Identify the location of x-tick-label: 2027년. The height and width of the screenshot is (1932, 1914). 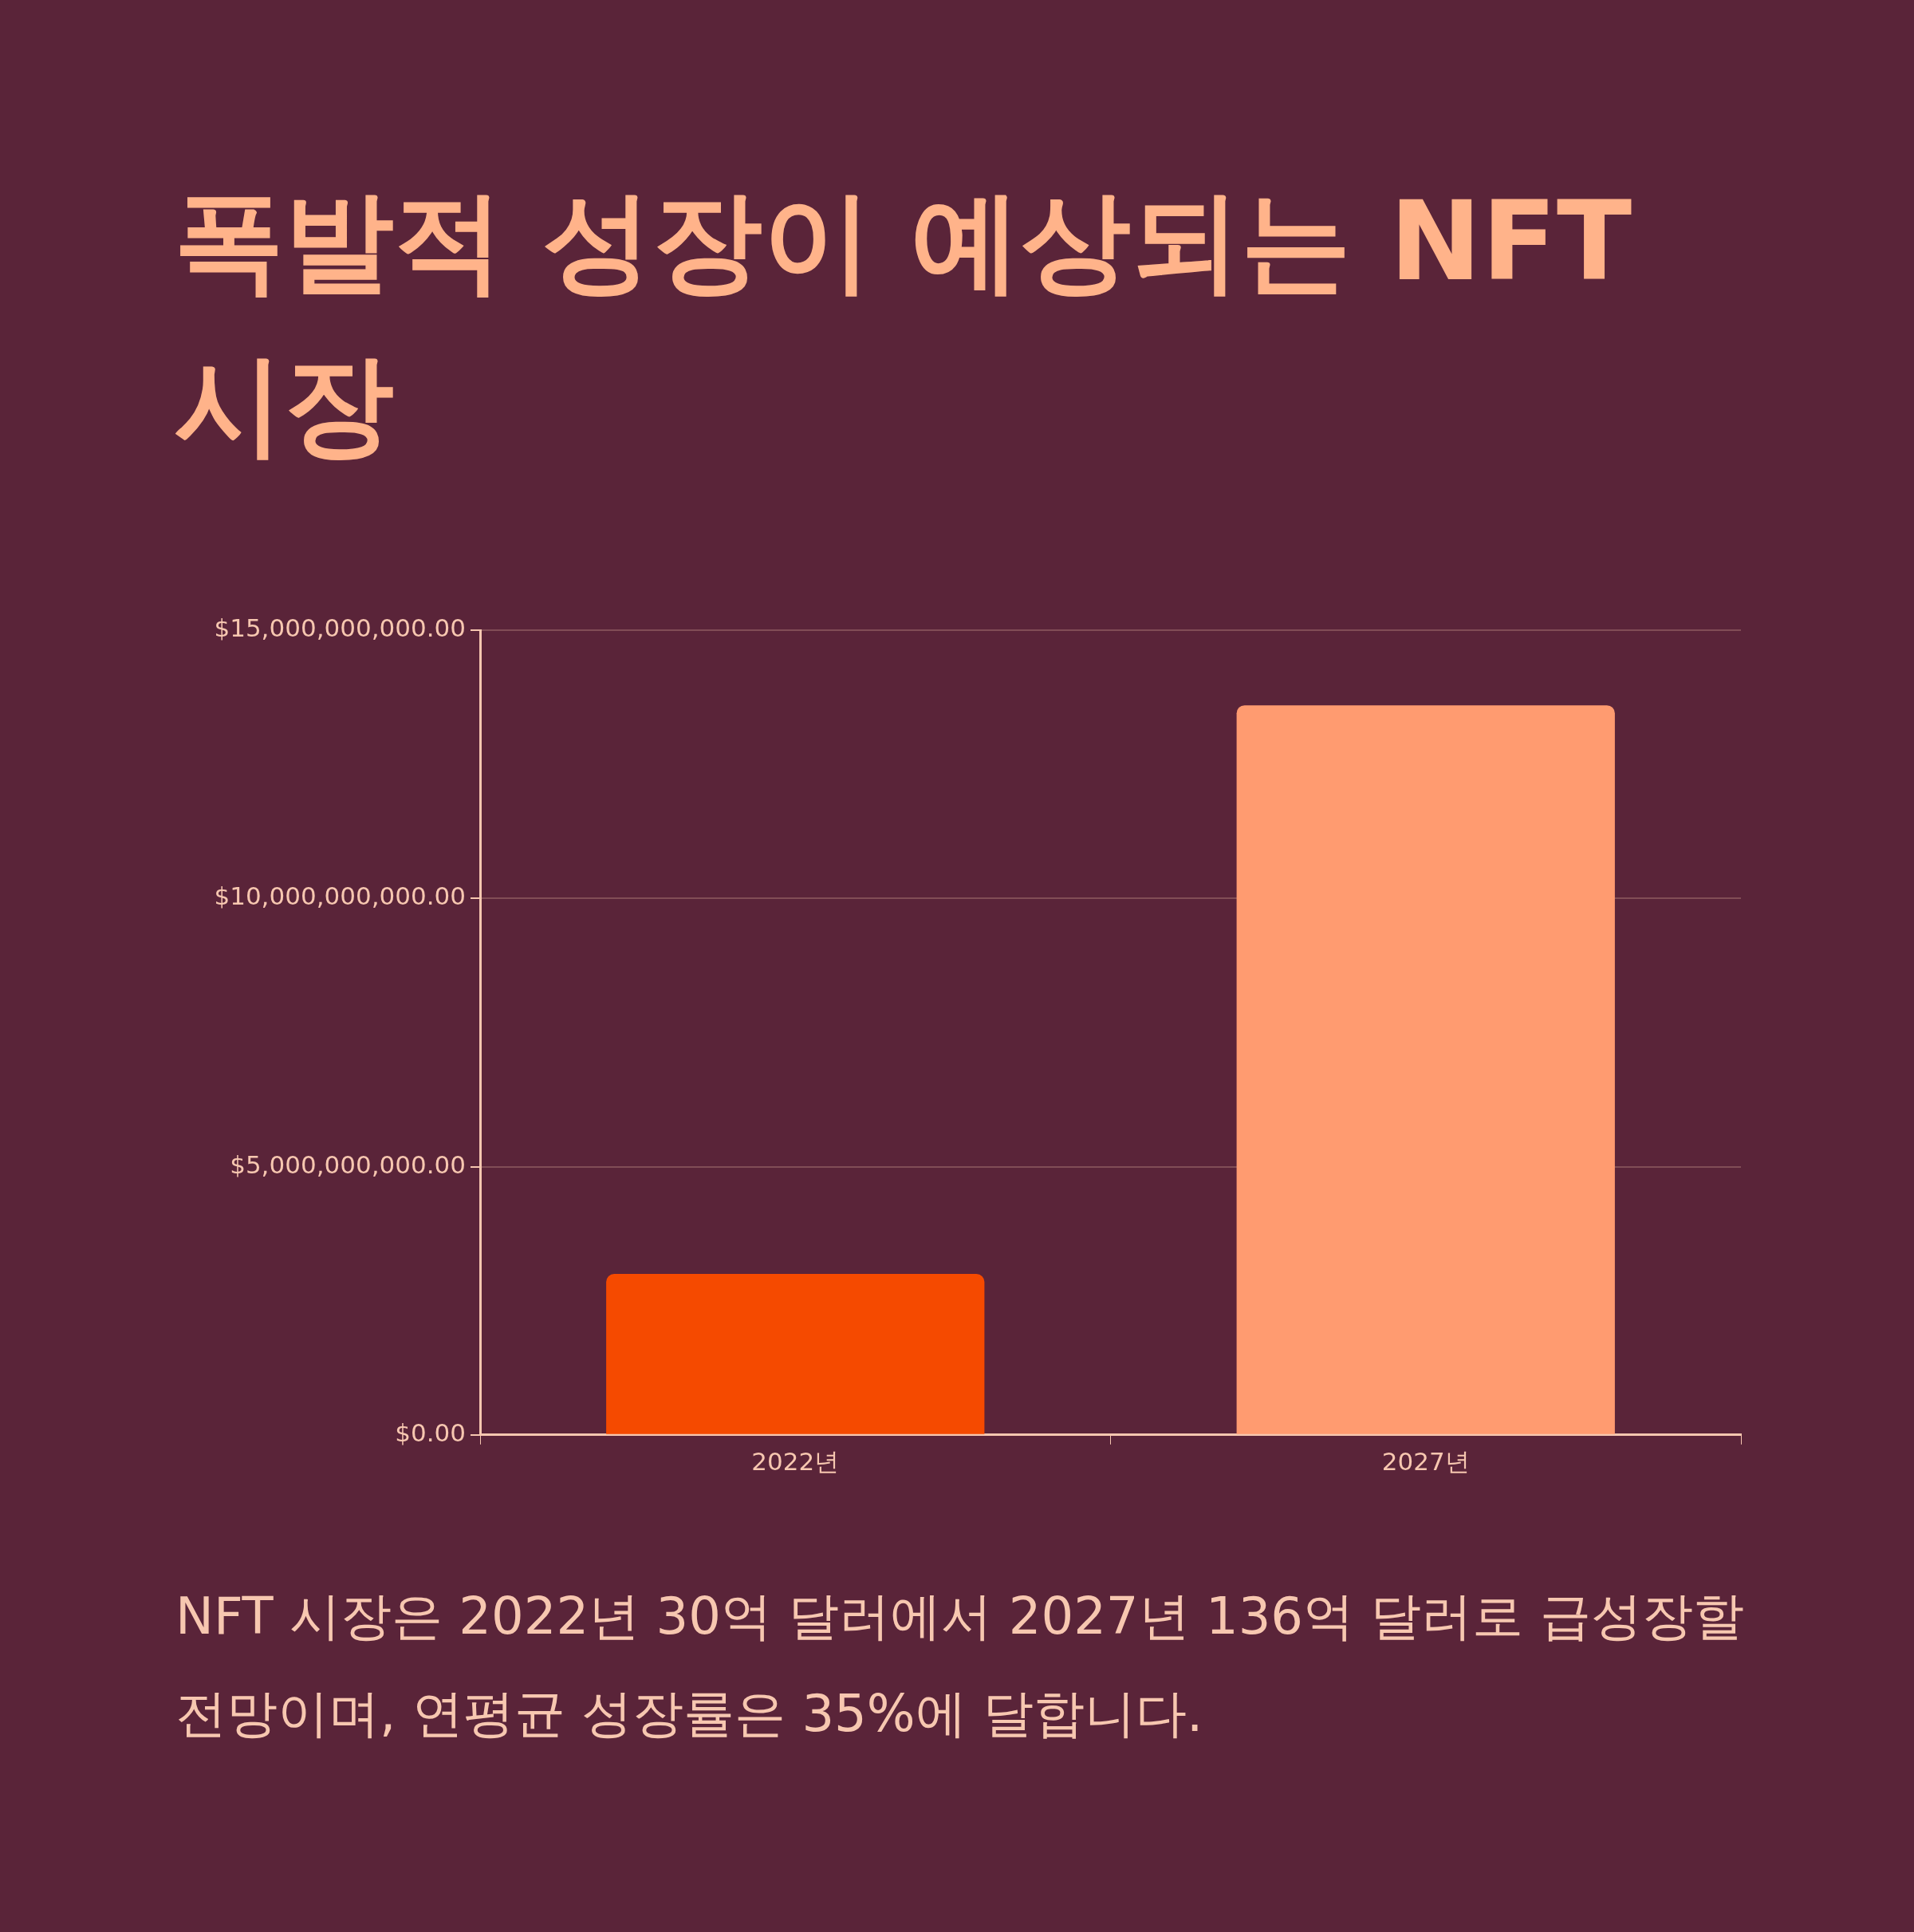
(1426, 1462).